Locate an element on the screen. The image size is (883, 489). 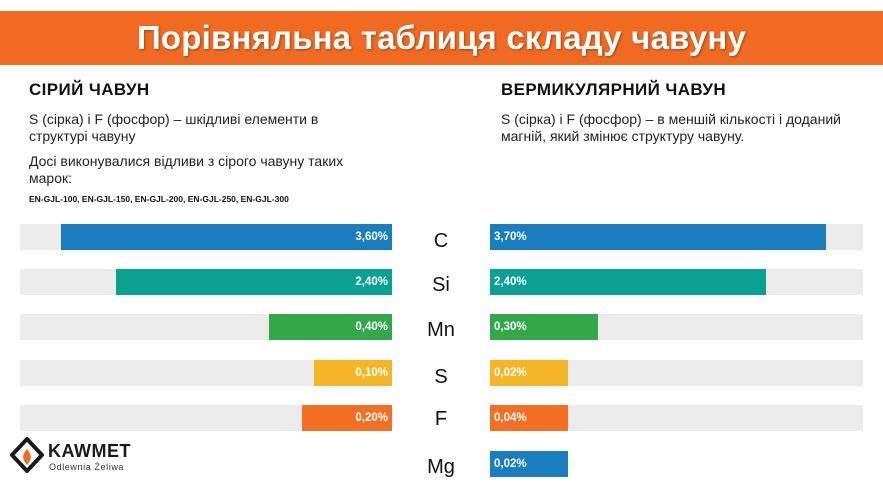
right-heading: ВЕРМИКУЛЯРНИЙ ЧАВУН is located at coordinates (614, 89).